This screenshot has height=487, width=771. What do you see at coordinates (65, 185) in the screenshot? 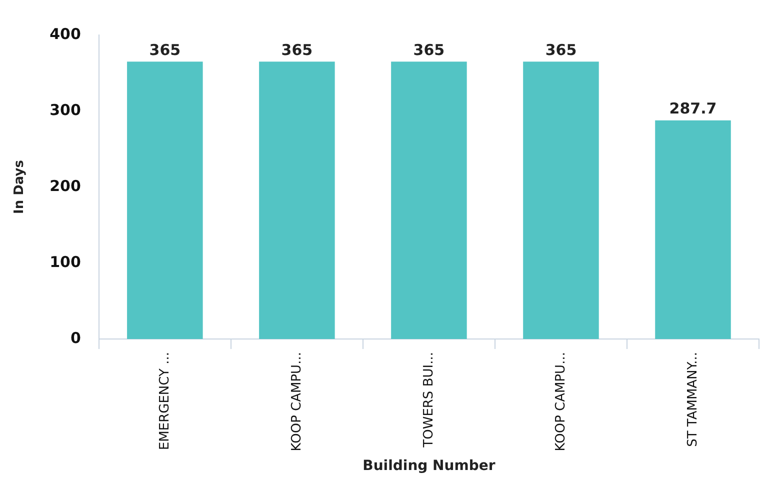
I see `y-tick-label: 200` at bounding box center [65, 185].